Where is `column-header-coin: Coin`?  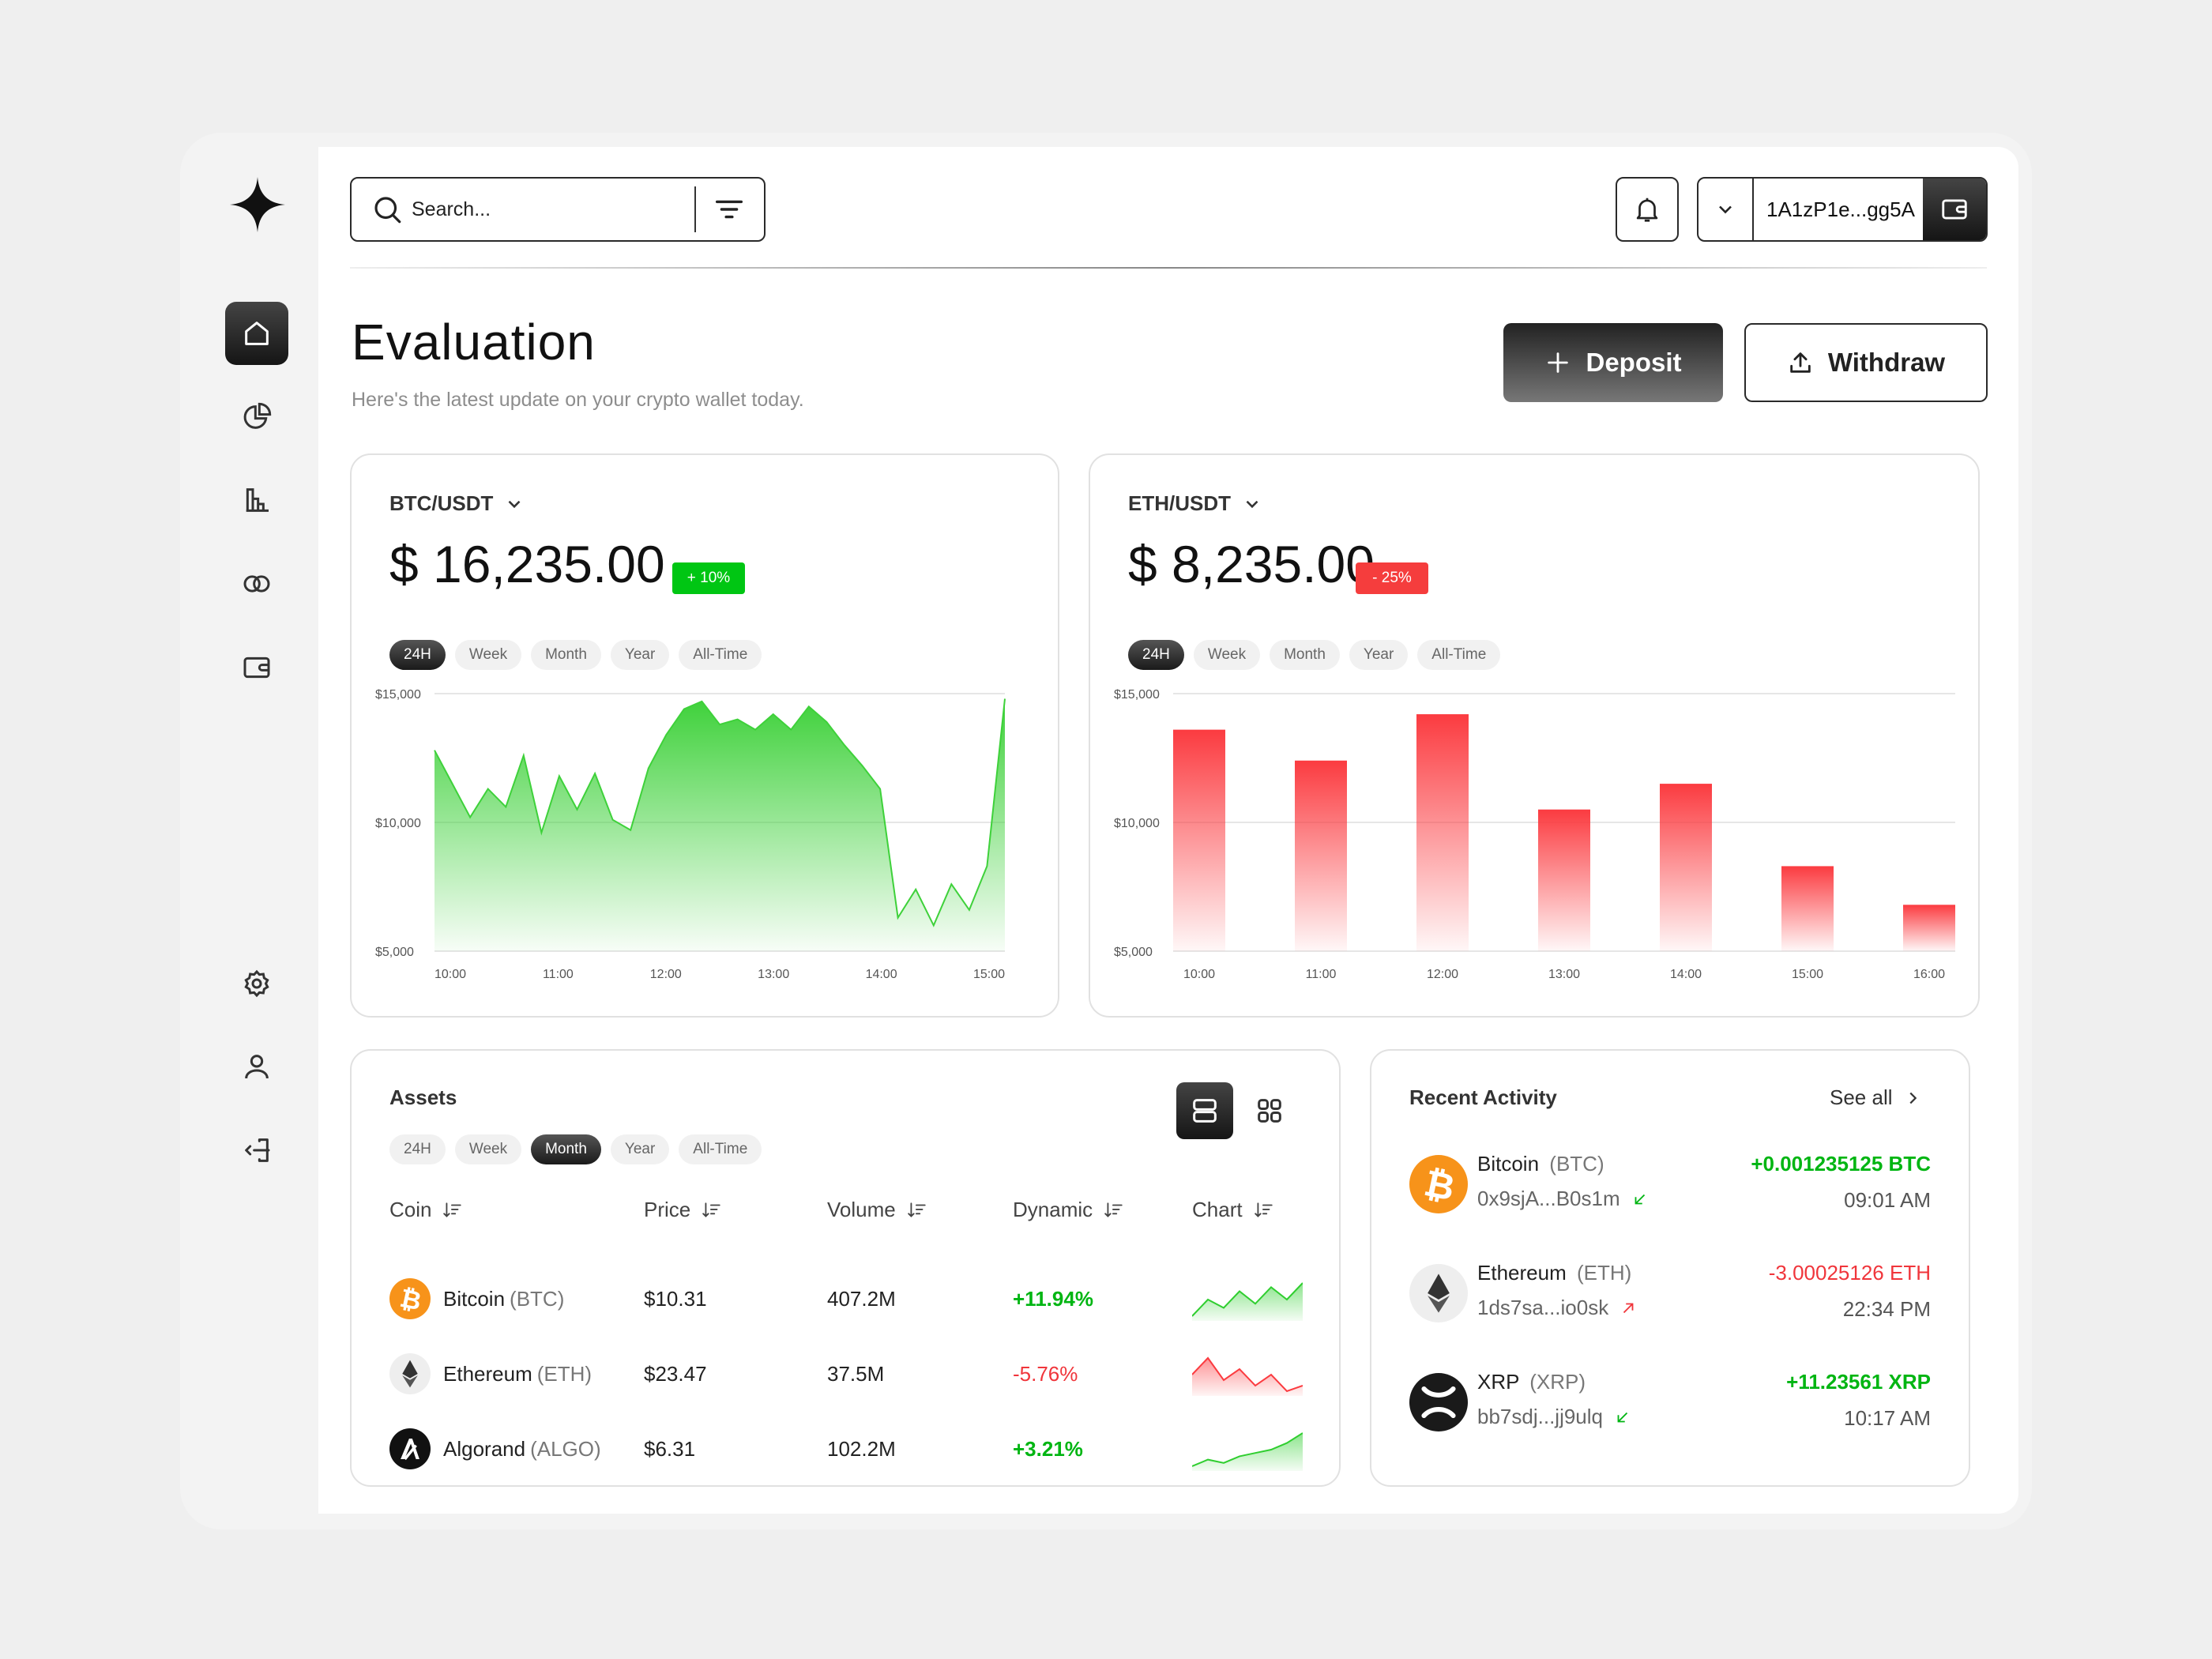 column-header-coin: Coin is located at coordinates (428, 1210).